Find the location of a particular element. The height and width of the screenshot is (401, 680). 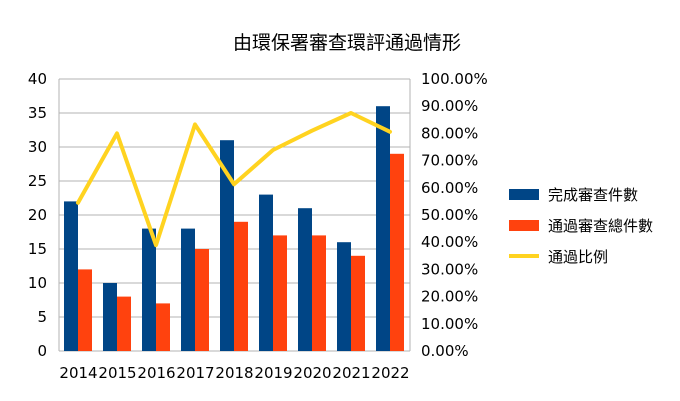

x-tick-label: 2019 is located at coordinates (273, 373).